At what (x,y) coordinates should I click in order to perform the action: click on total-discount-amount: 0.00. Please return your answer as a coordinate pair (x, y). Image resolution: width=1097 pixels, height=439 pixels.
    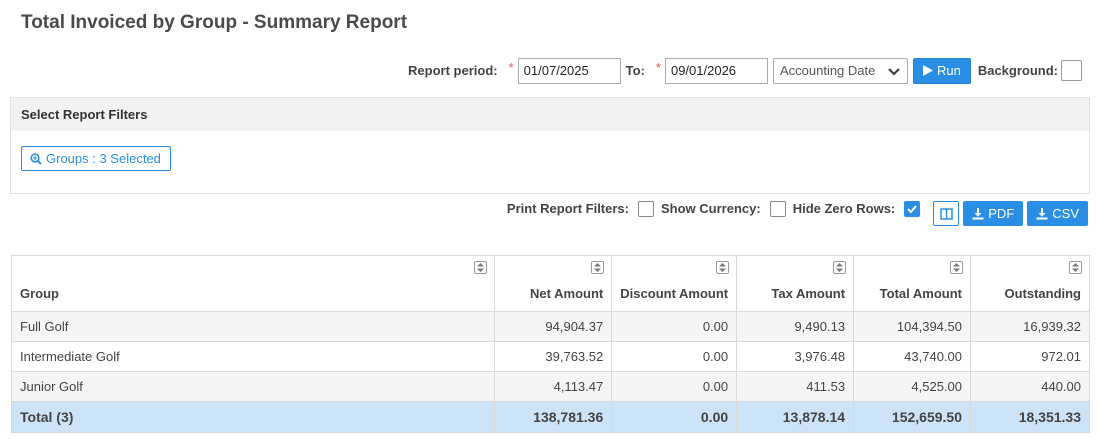
    Looking at the image, I should click on (674, 417).